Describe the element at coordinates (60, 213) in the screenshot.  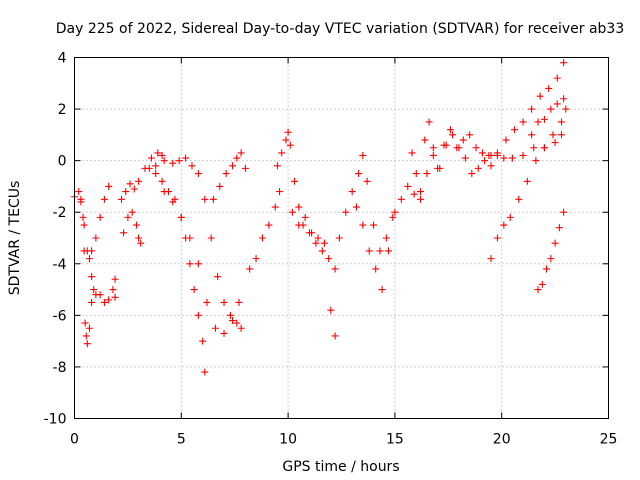
I see `y-tick-label: -2` at that location.